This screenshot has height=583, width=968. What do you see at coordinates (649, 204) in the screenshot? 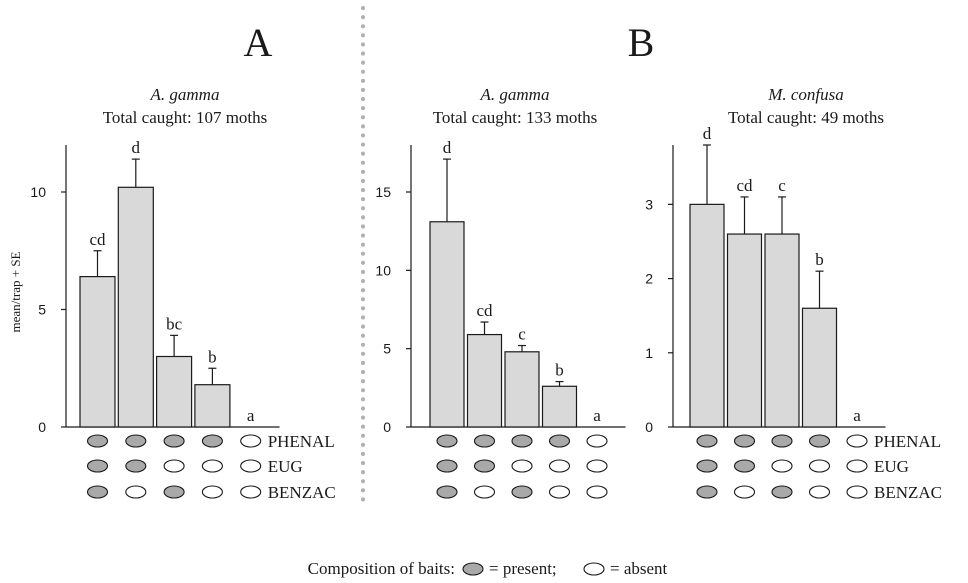
I see `y-tick-label: 3` at bounding box center [649, 204].